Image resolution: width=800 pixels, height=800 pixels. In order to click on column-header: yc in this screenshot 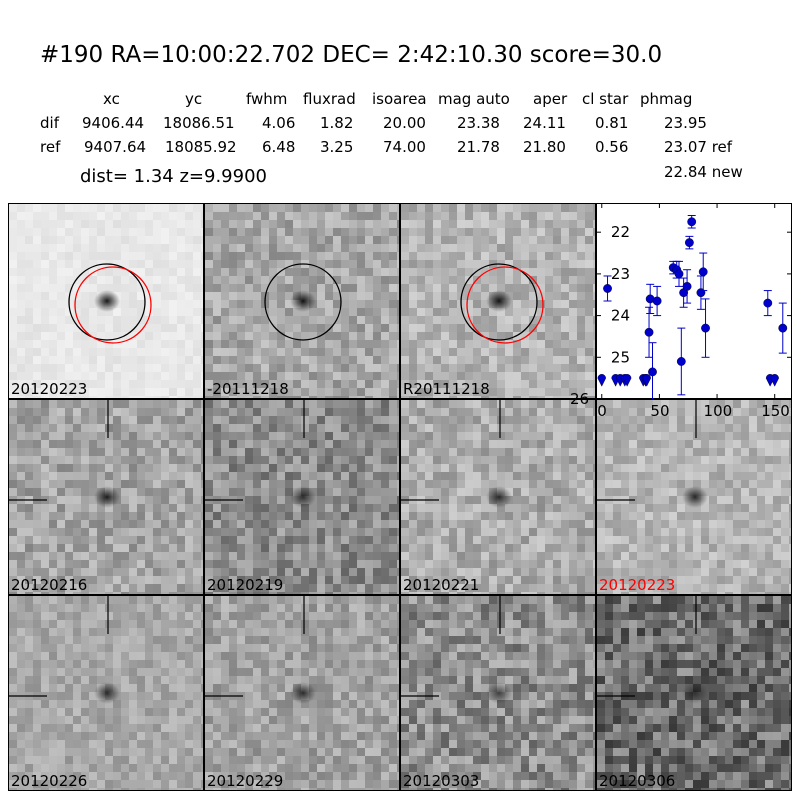, I will do `click(194, 99)`.